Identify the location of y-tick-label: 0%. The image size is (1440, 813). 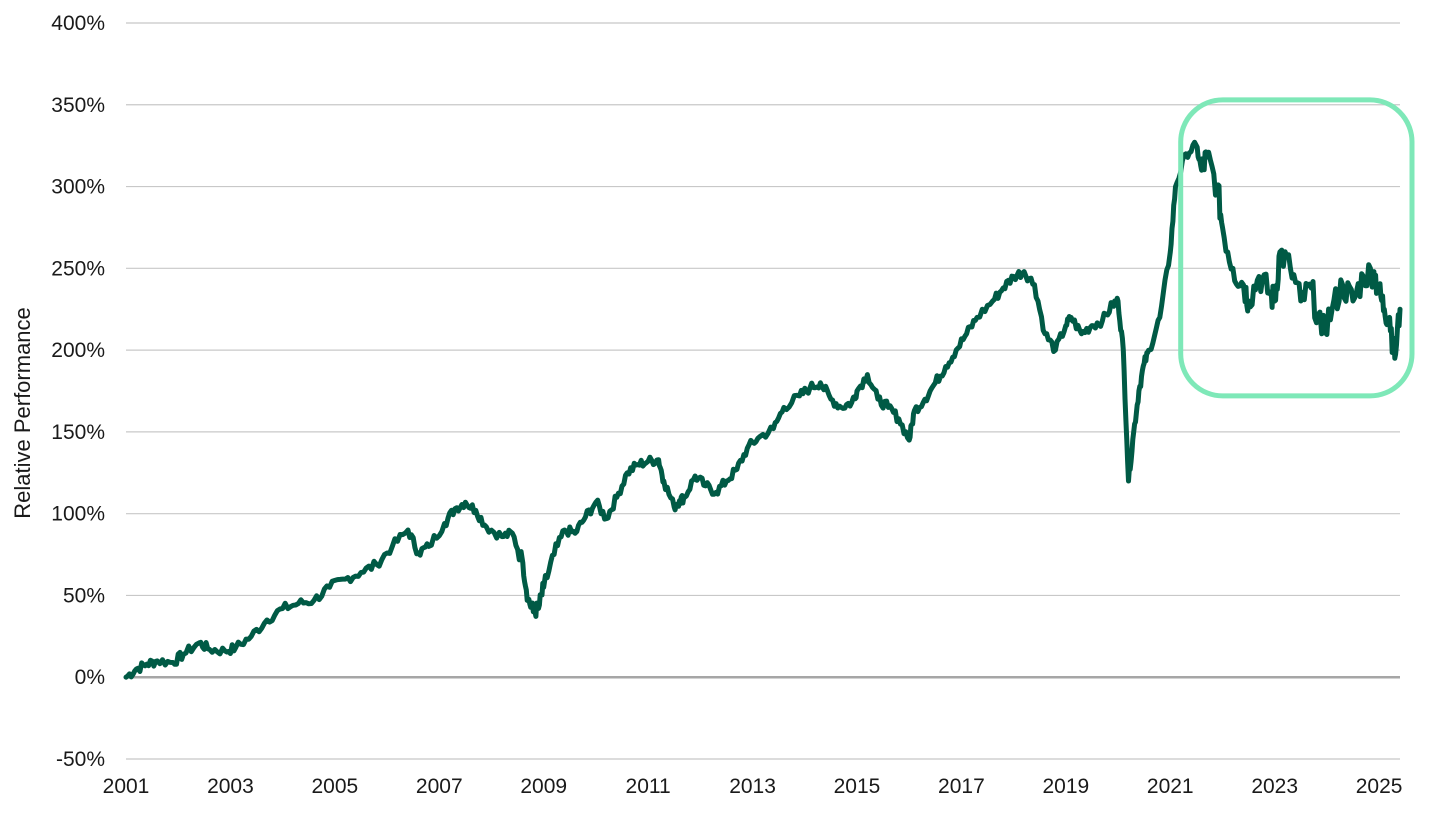
(90, 677).